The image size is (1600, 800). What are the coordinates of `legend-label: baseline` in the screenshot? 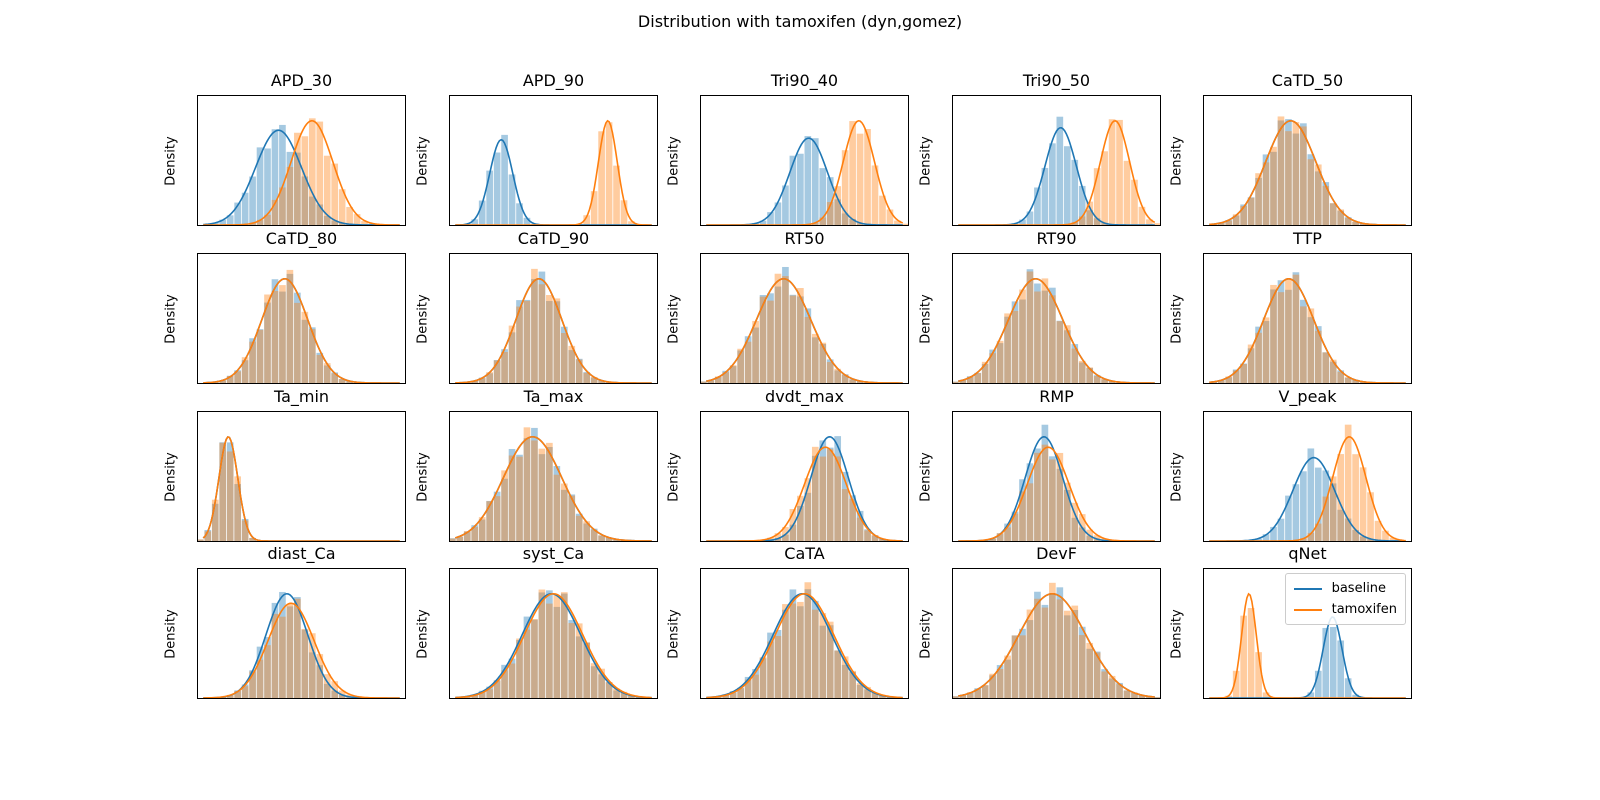 It's located at (1359, 588).